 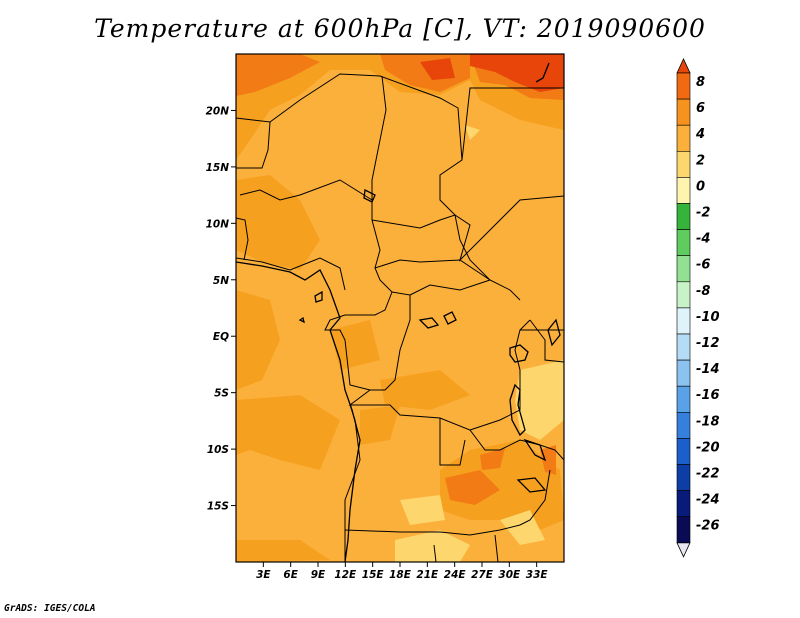 What do you see at coordinates (218, 111) in the screenshot?
I see `lat-tick-label: 20N` at bounding box center [218, 111].